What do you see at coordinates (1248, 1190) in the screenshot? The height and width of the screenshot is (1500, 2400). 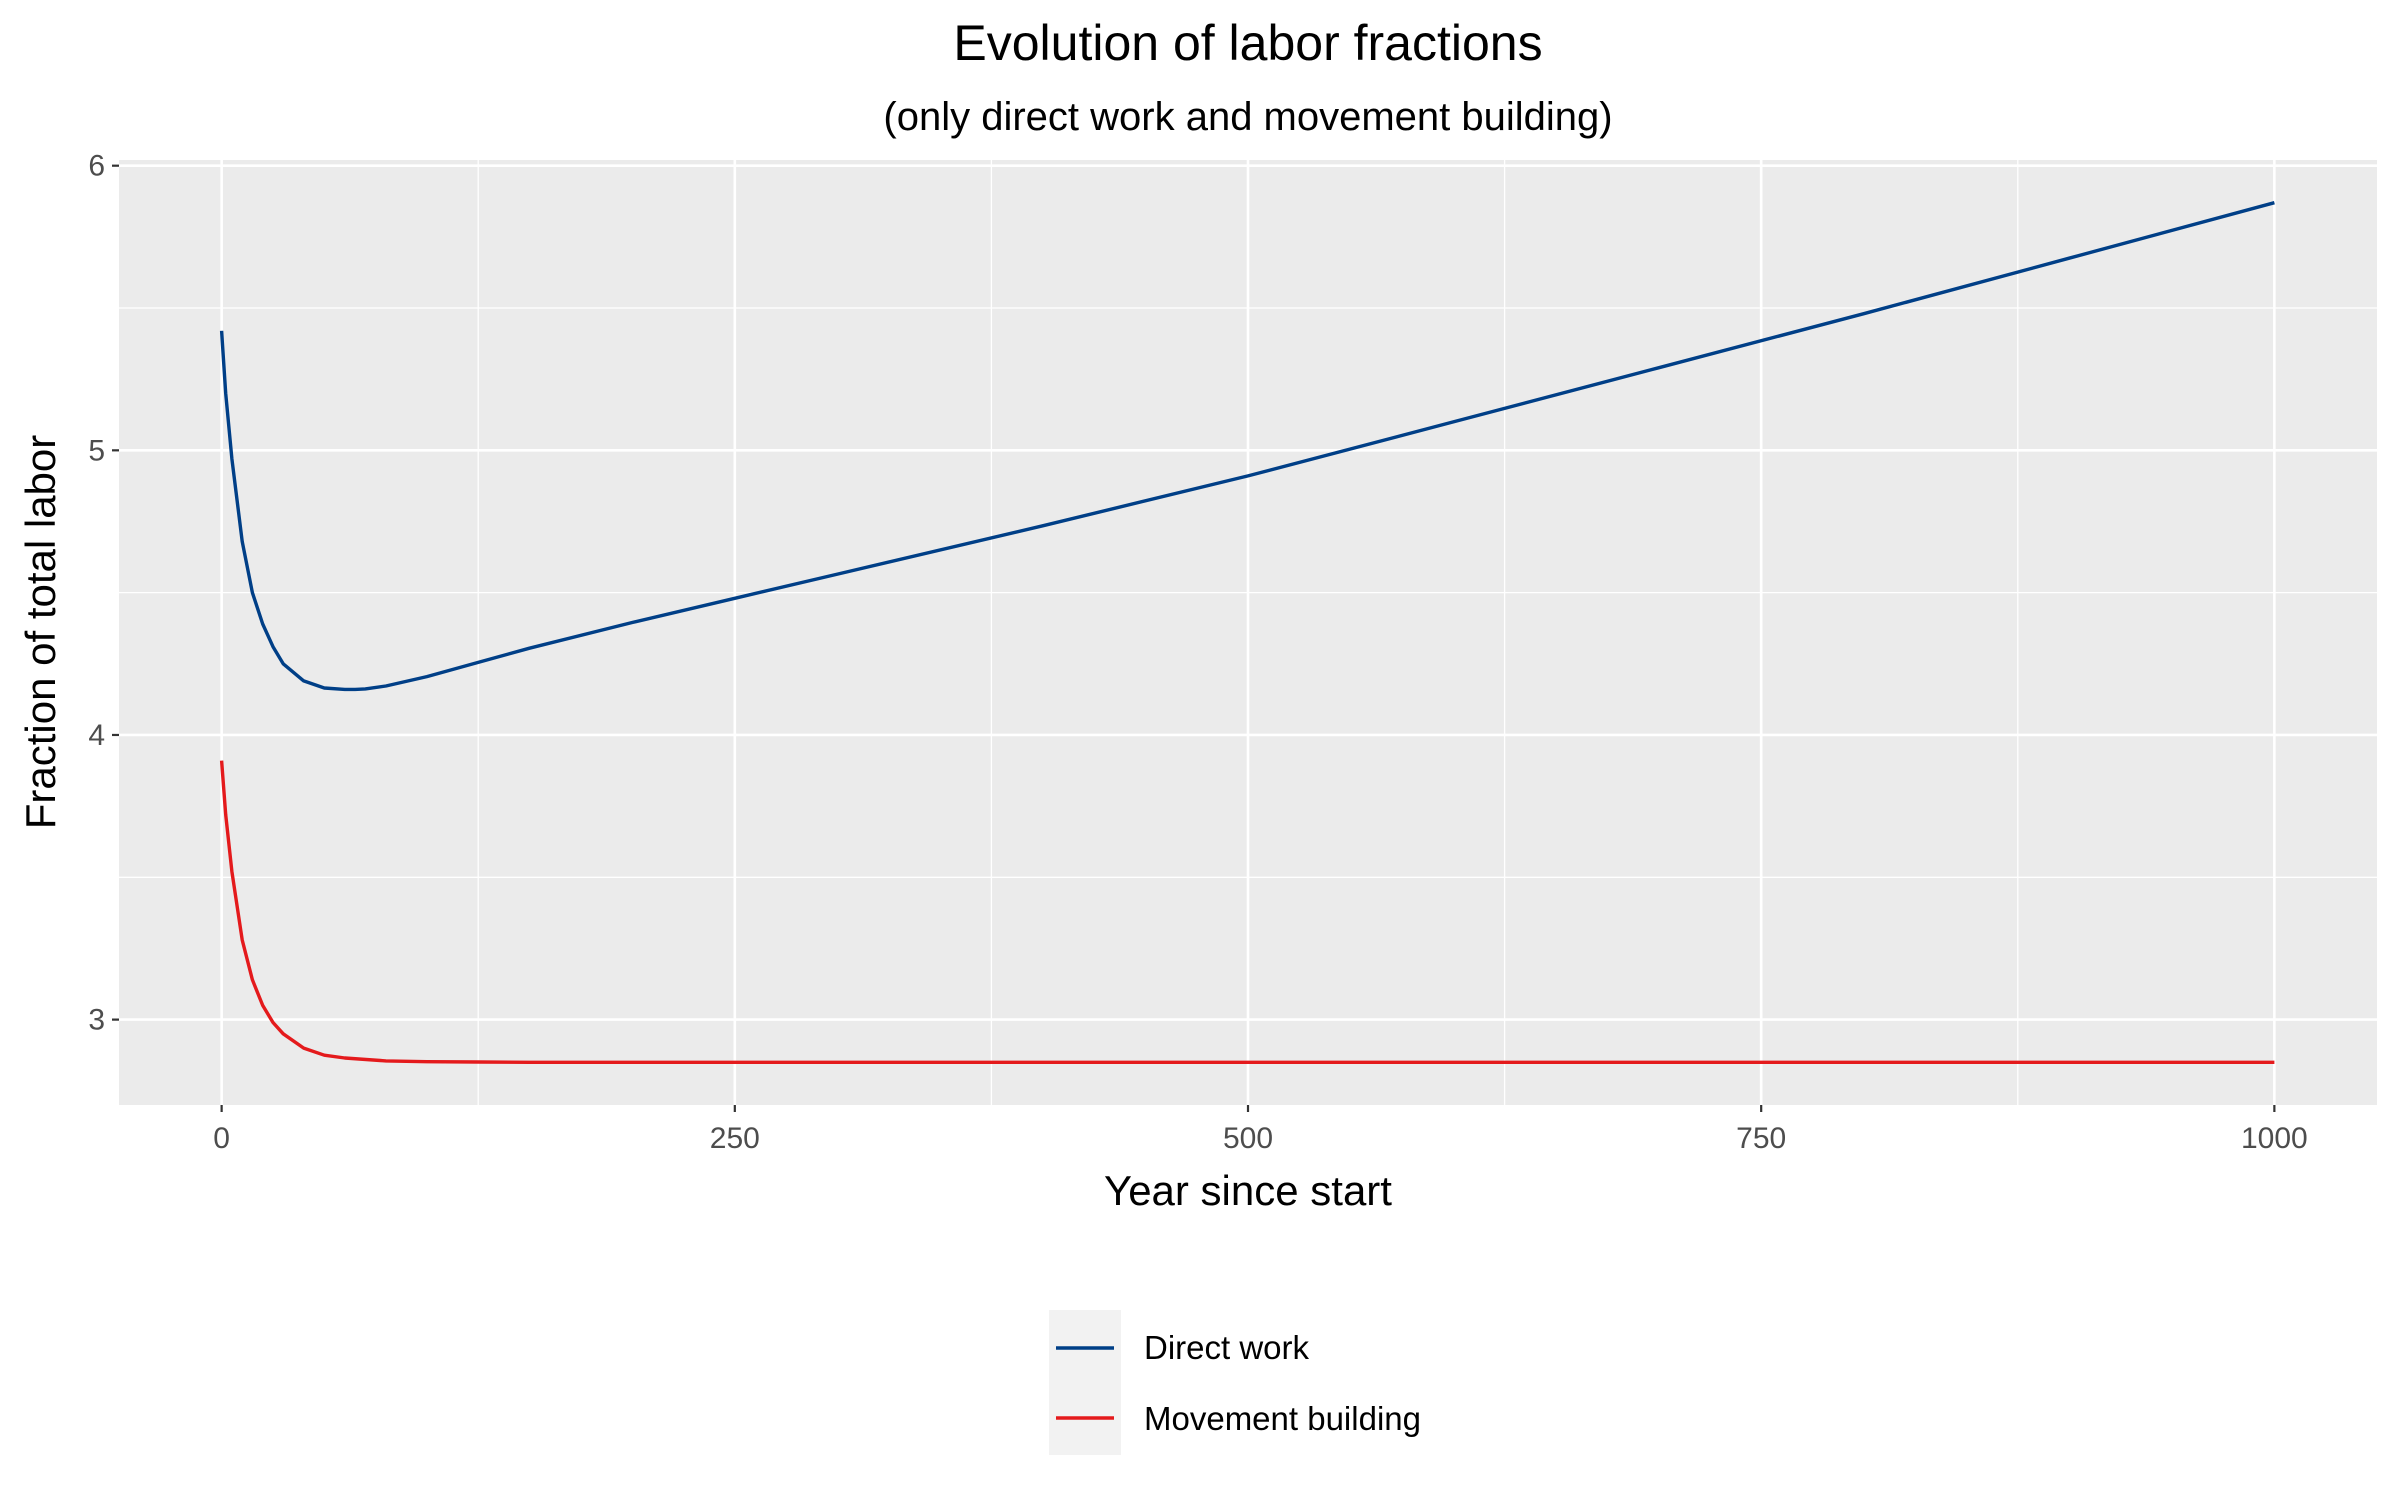 I see `x-axis-title: Year since start` at bounding box center [1248, 1190].